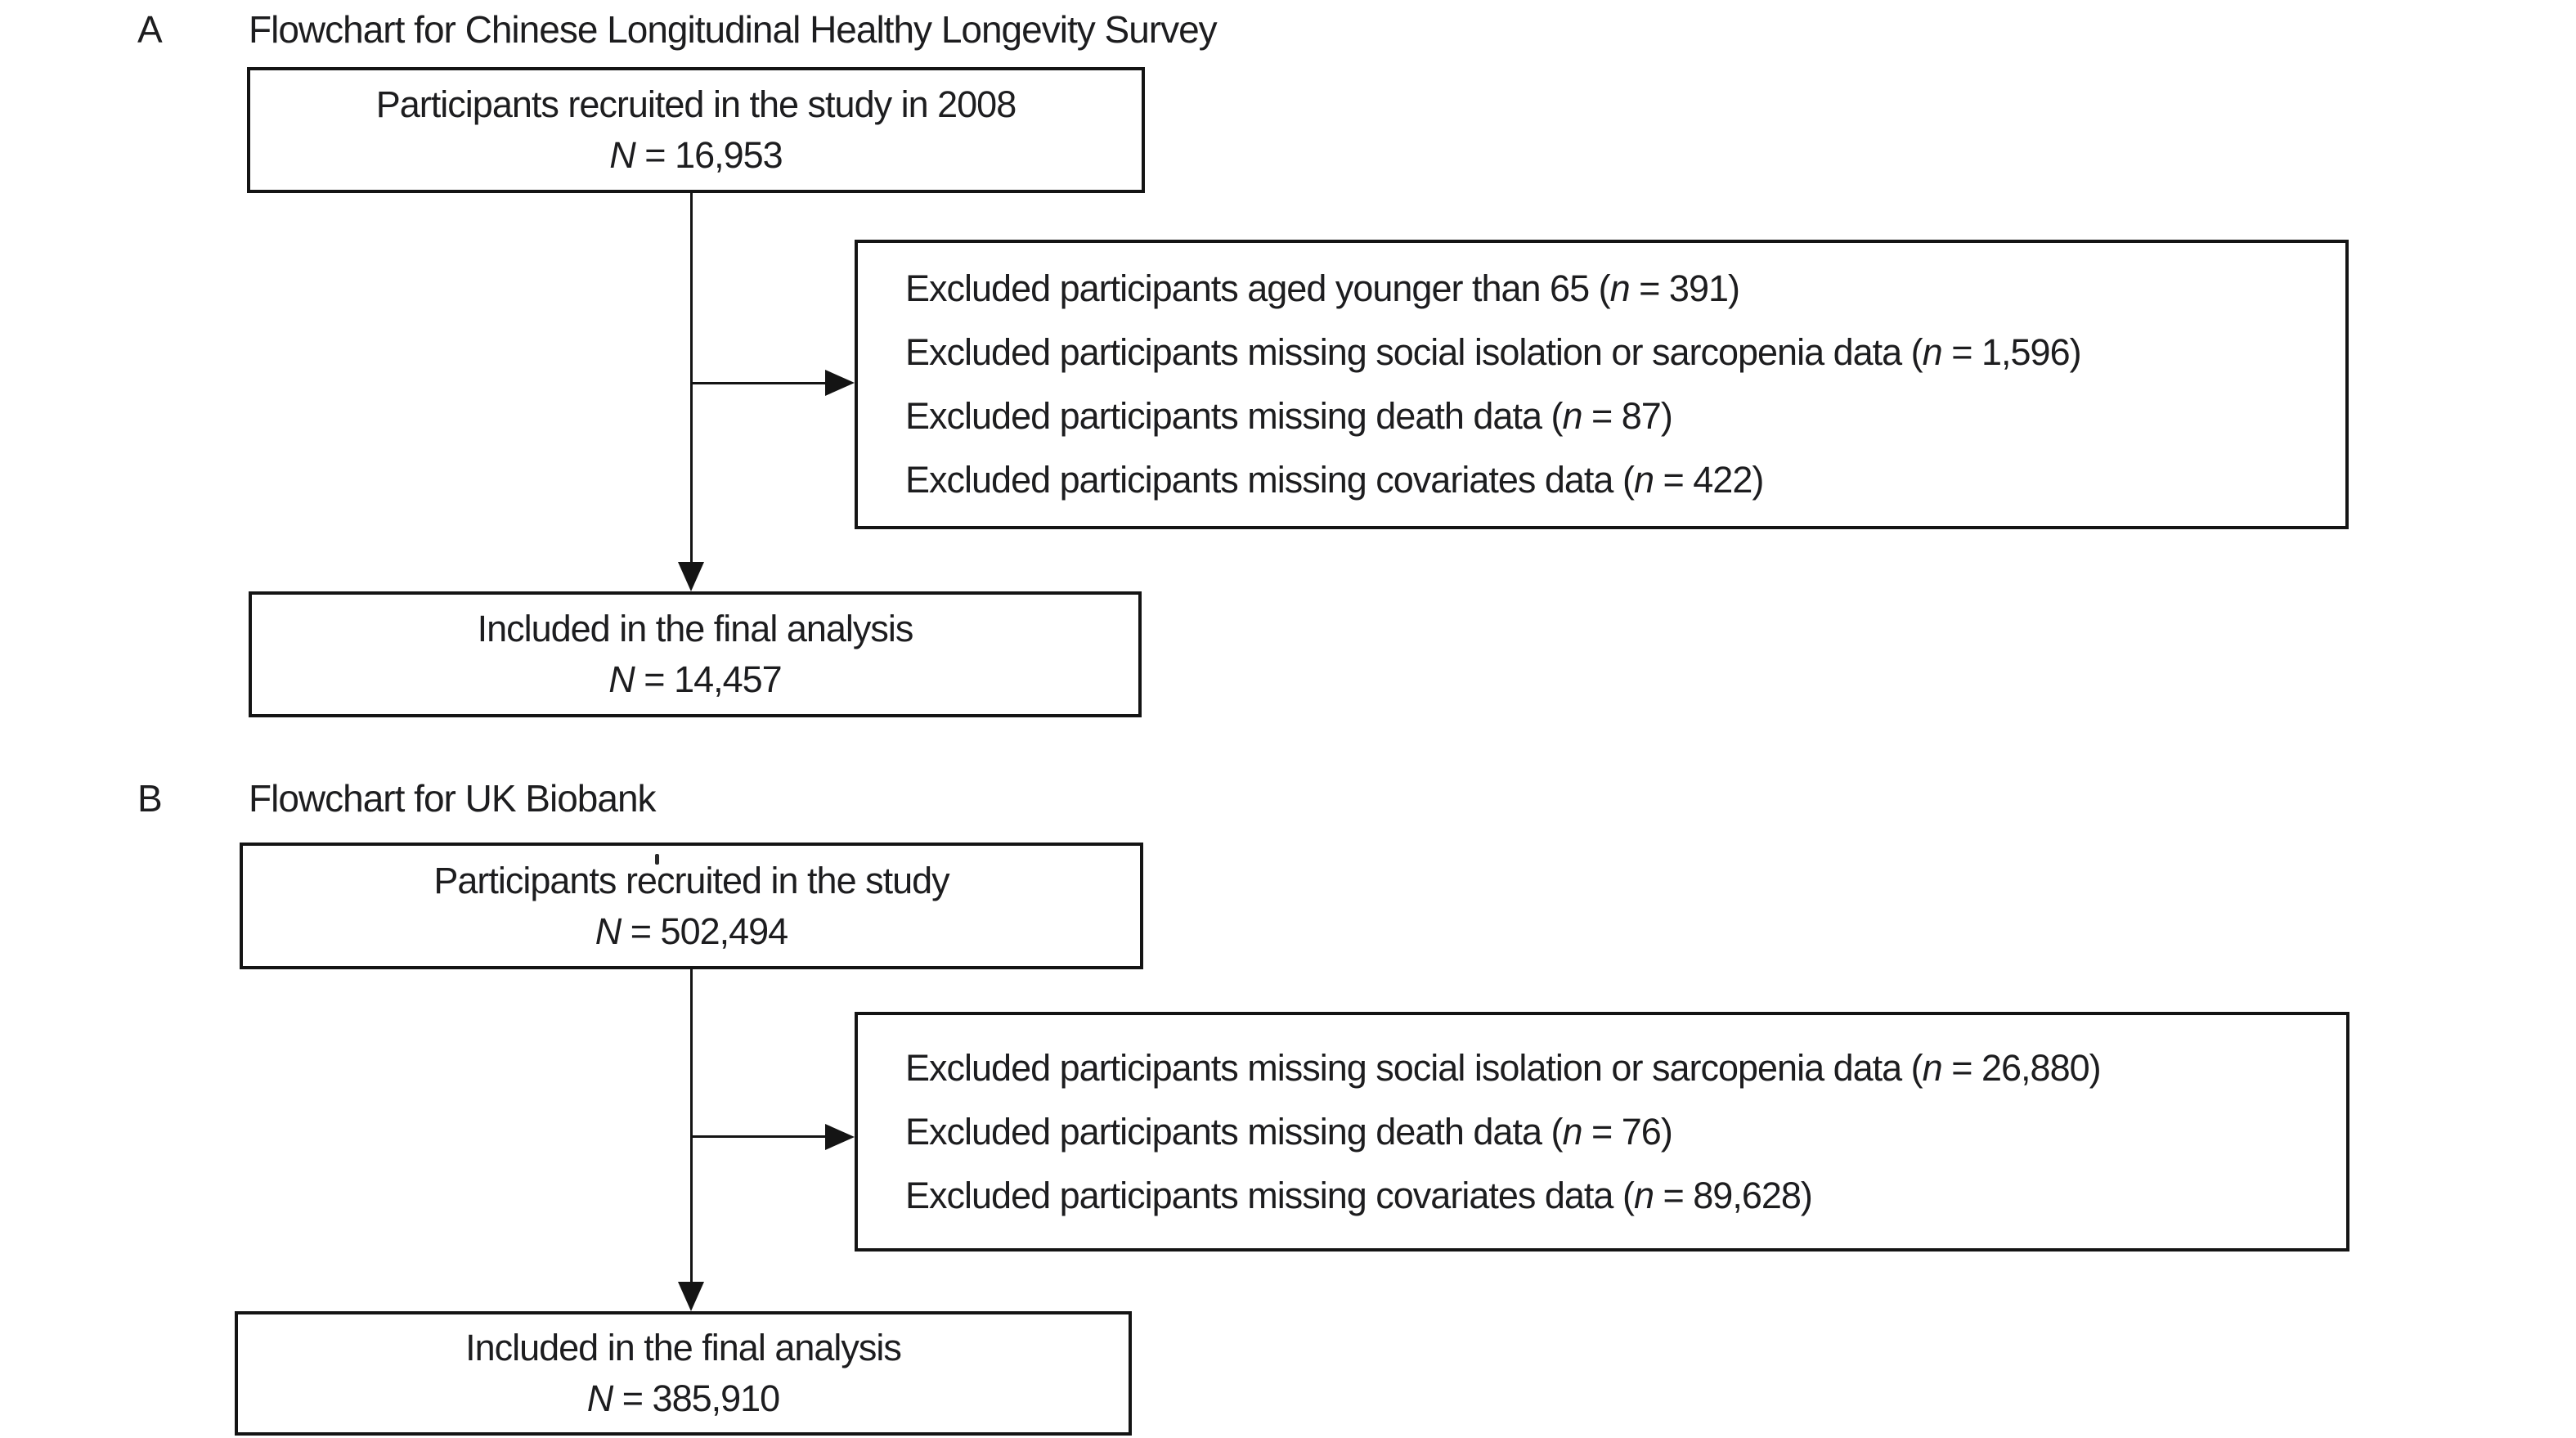 The image size is (2576, 1438). Describe the element at coordinates (657, 859) in the screenshot. I see `stray-mark` at that location.